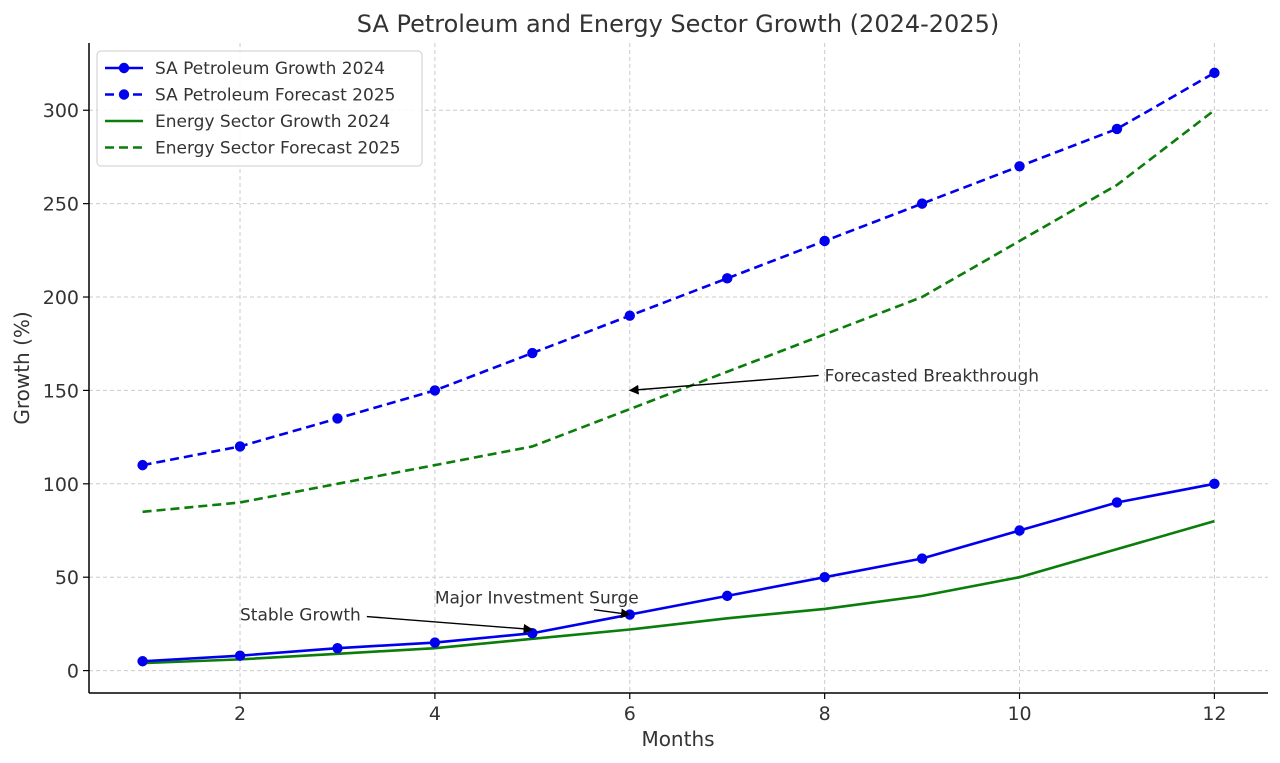  I want to click on legend-label: SA Petroleum Growth 2024, so click(270, 69).